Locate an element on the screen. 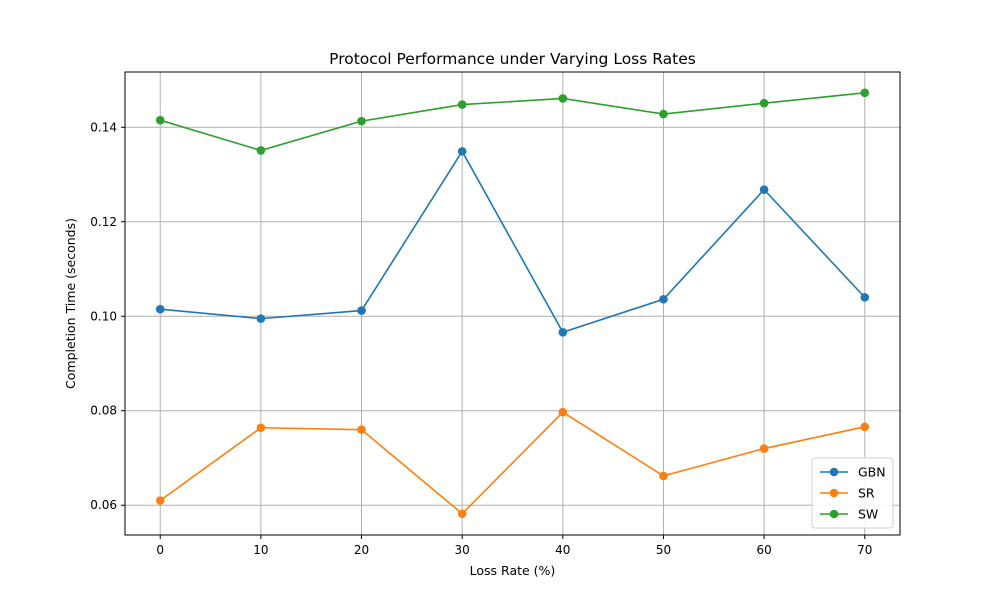 This screenshot has width=1000, height=604. legend: GBN SR SW is located at coordinates (852, 493).